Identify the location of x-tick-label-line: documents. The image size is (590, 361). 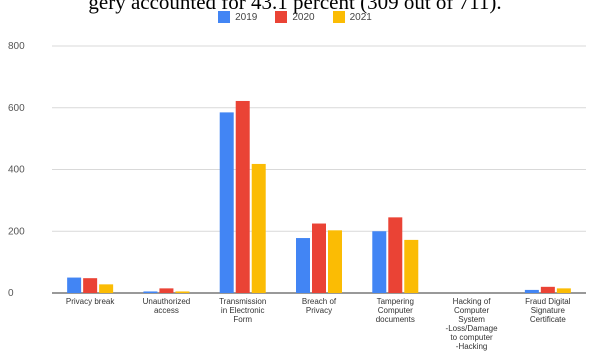
(395, 319).